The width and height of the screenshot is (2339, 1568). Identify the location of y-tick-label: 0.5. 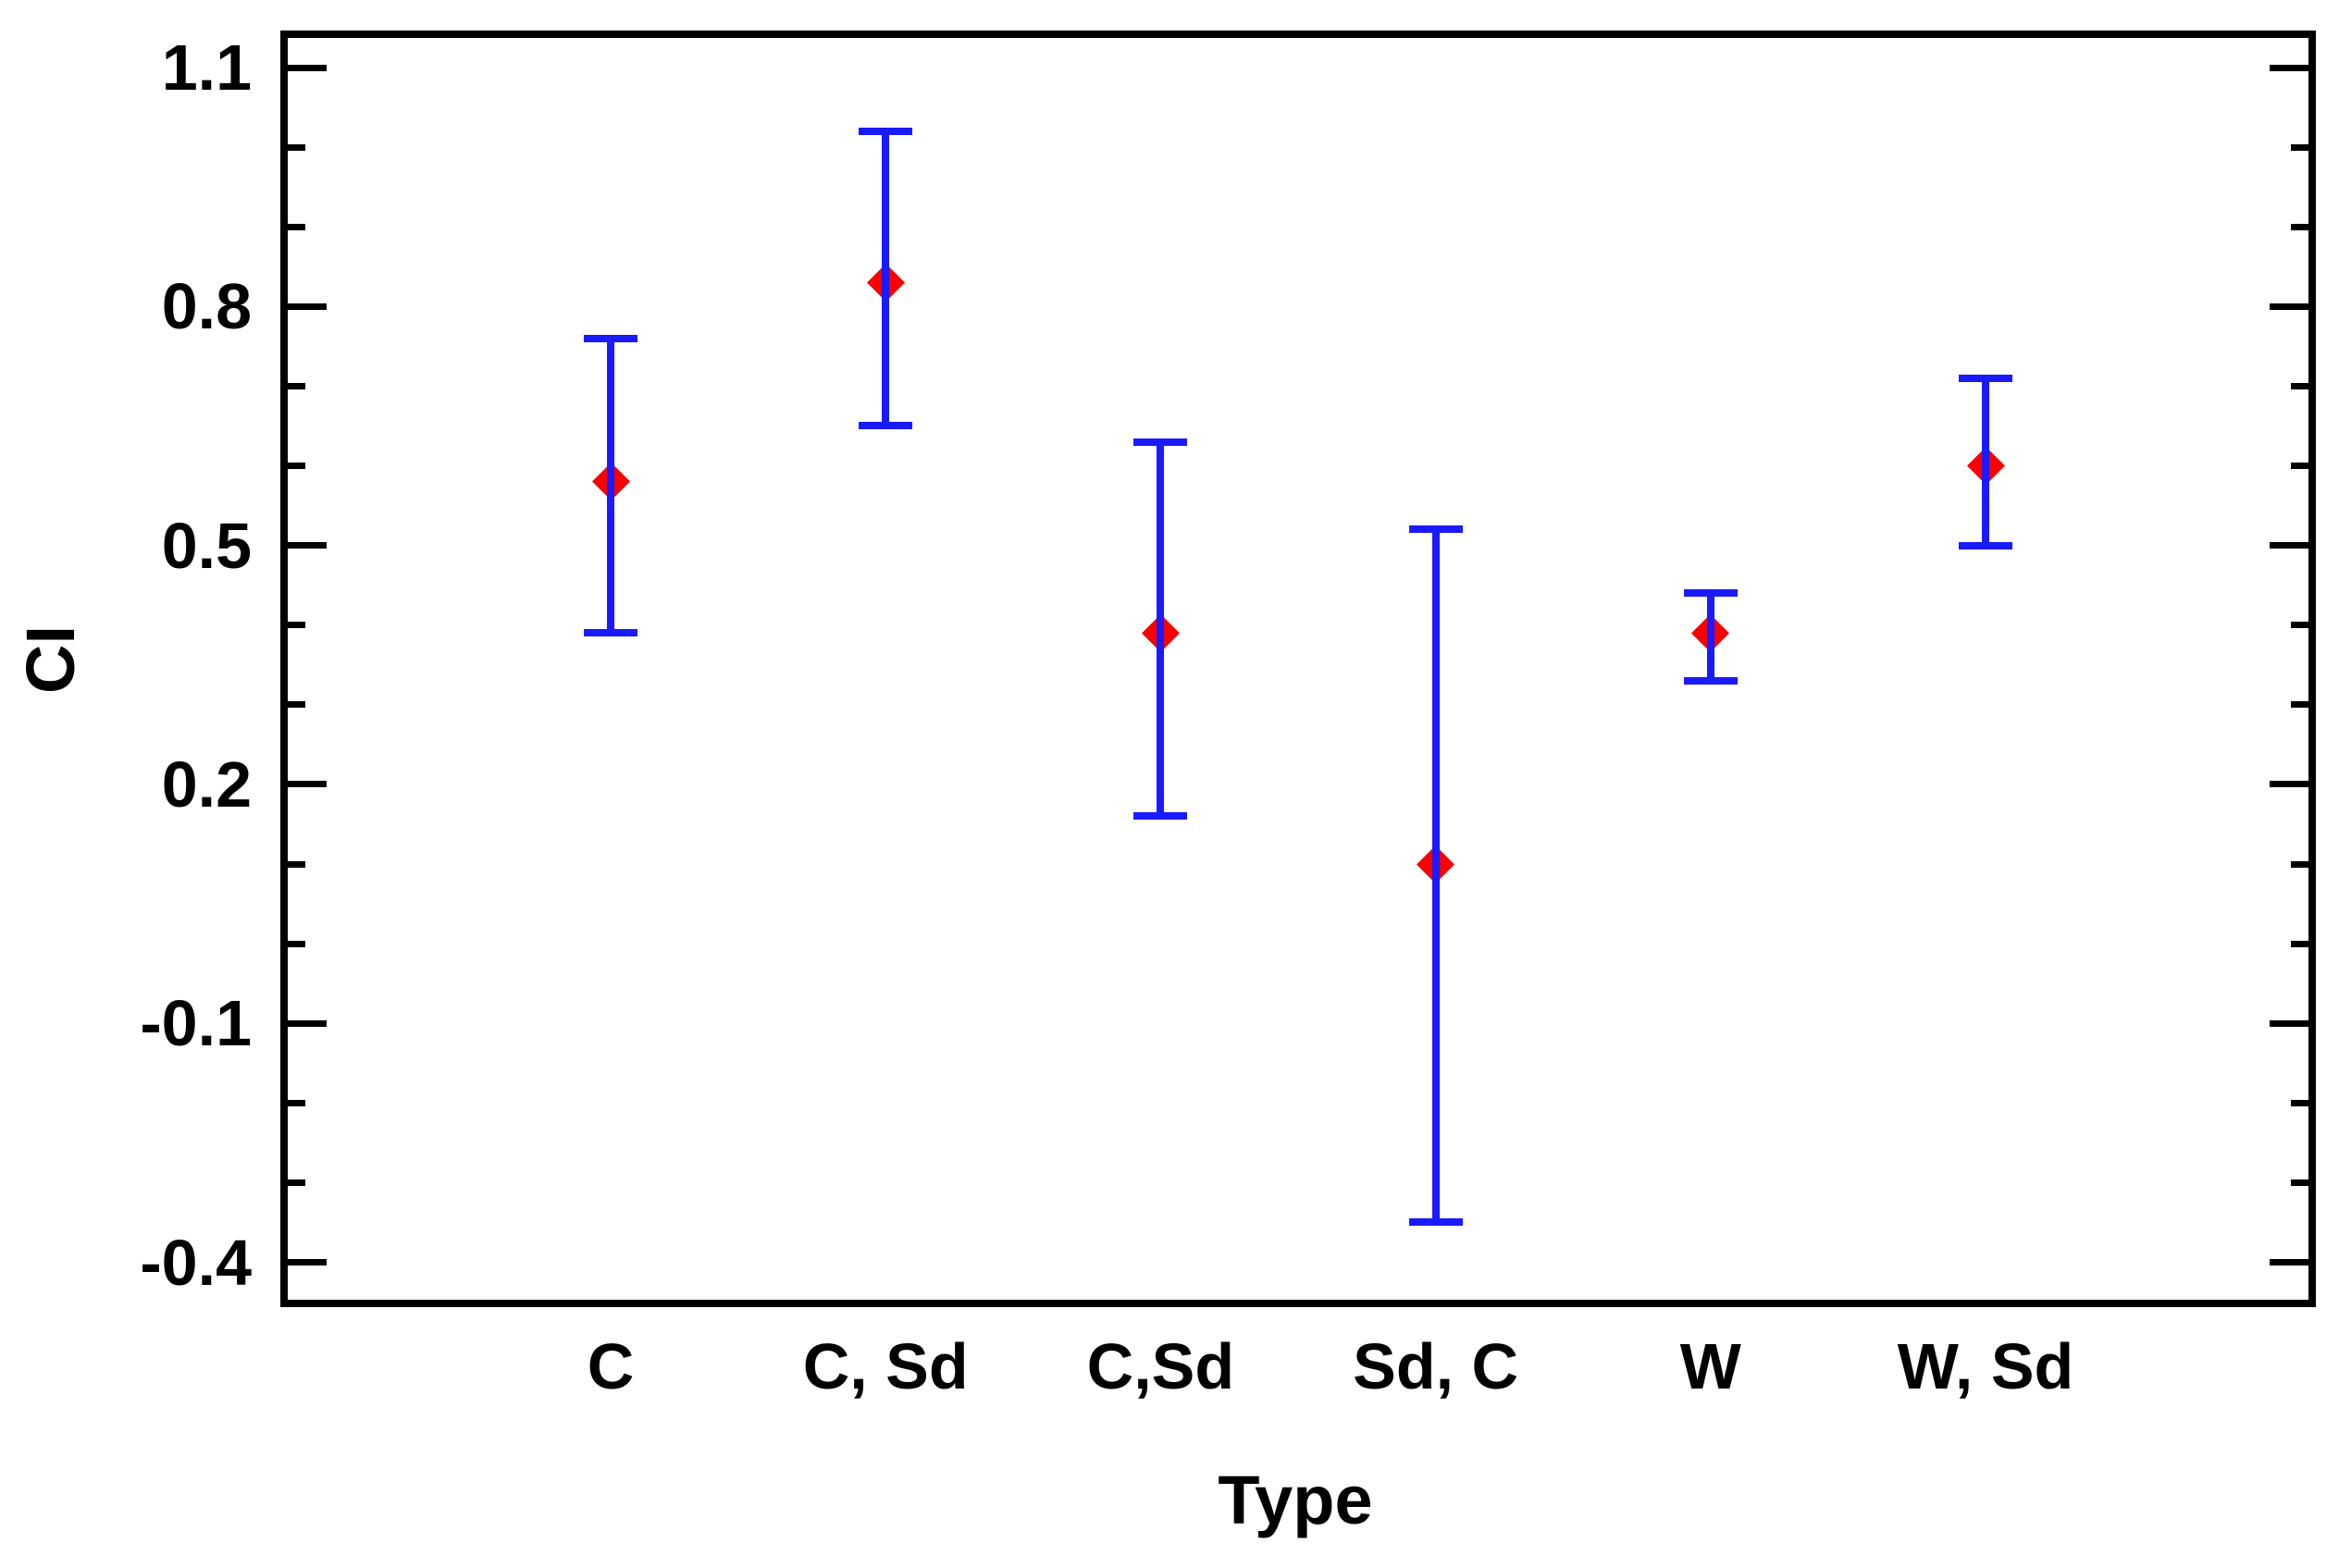
(206, 545).